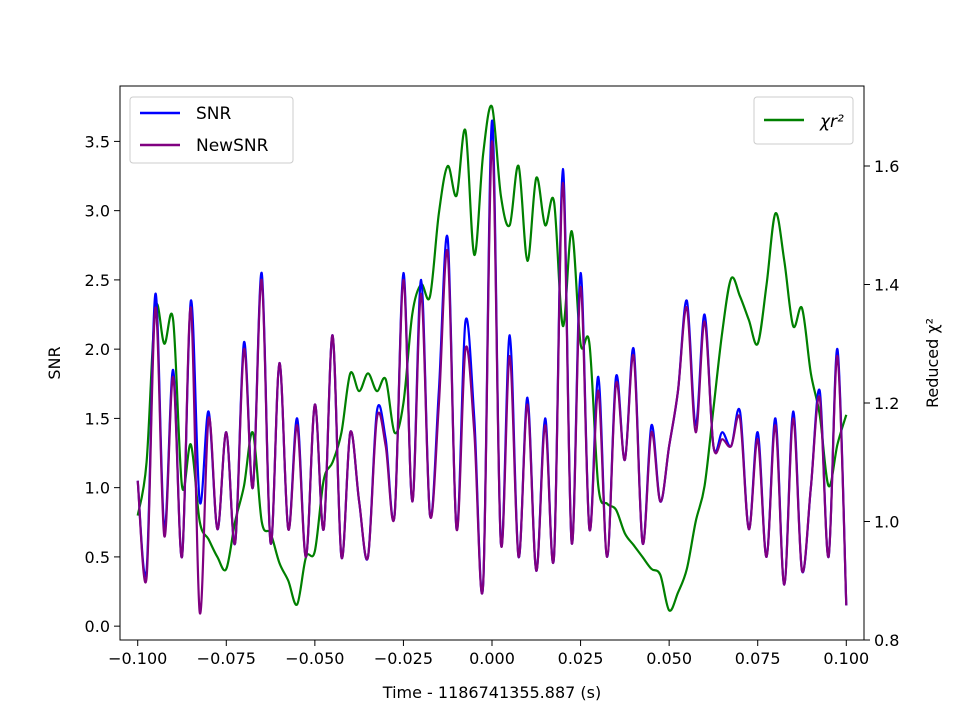 This screenshot has width=960, height=720. Describe the element at coordinates (758, 658) in the screenshot. I see `x-tick-label: 0.075` at that location.